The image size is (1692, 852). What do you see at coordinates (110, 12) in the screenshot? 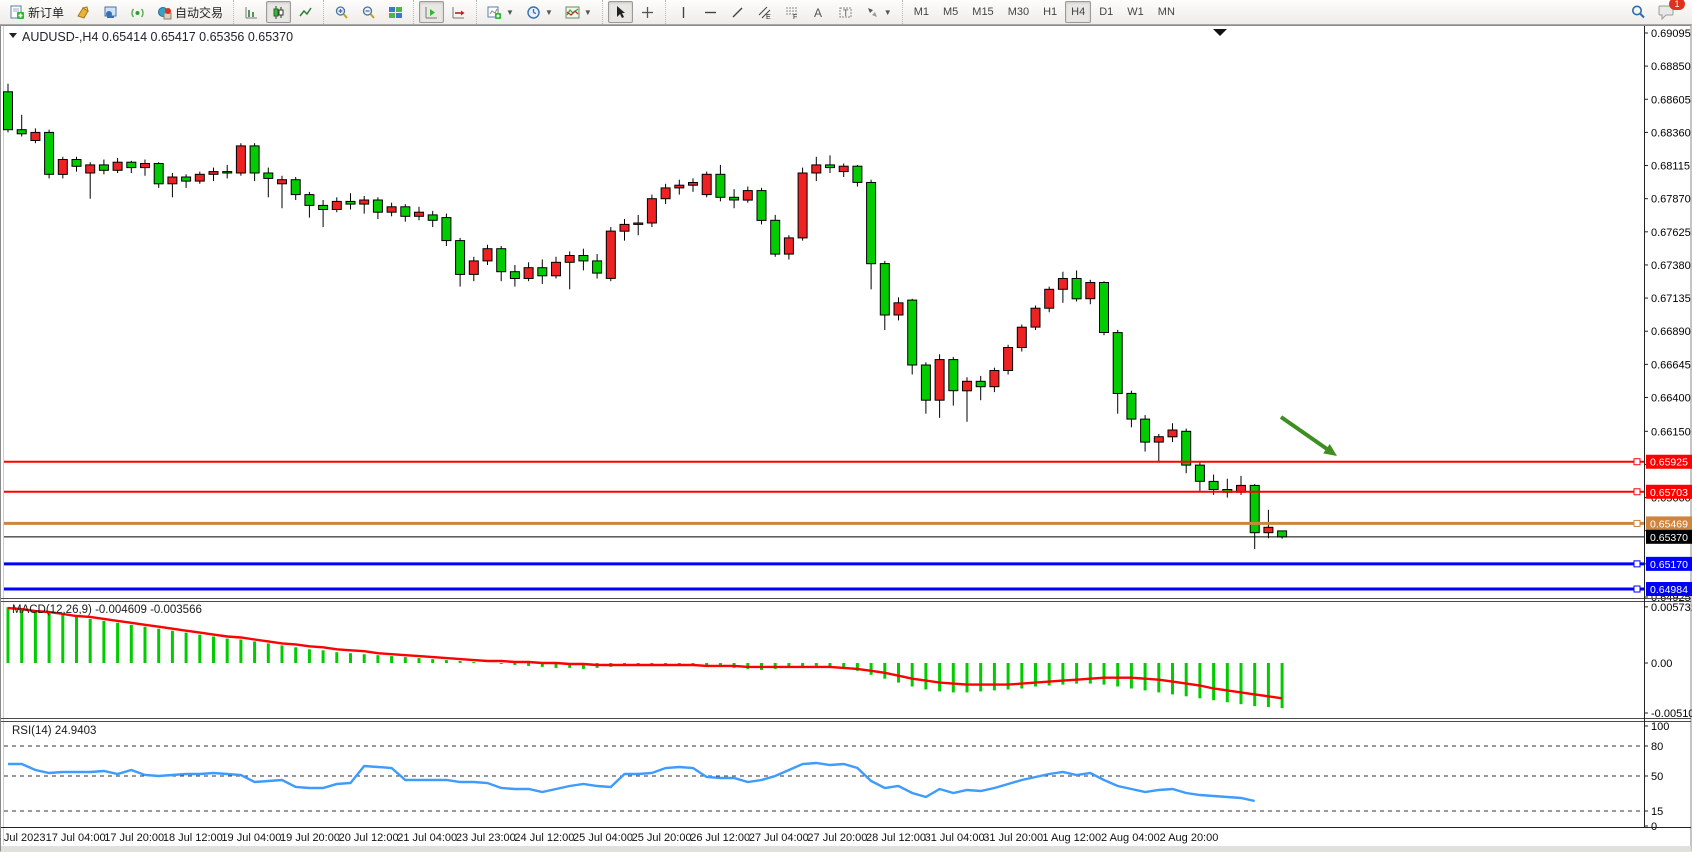
I see `terminal-button` at bounding box center [110, 12].